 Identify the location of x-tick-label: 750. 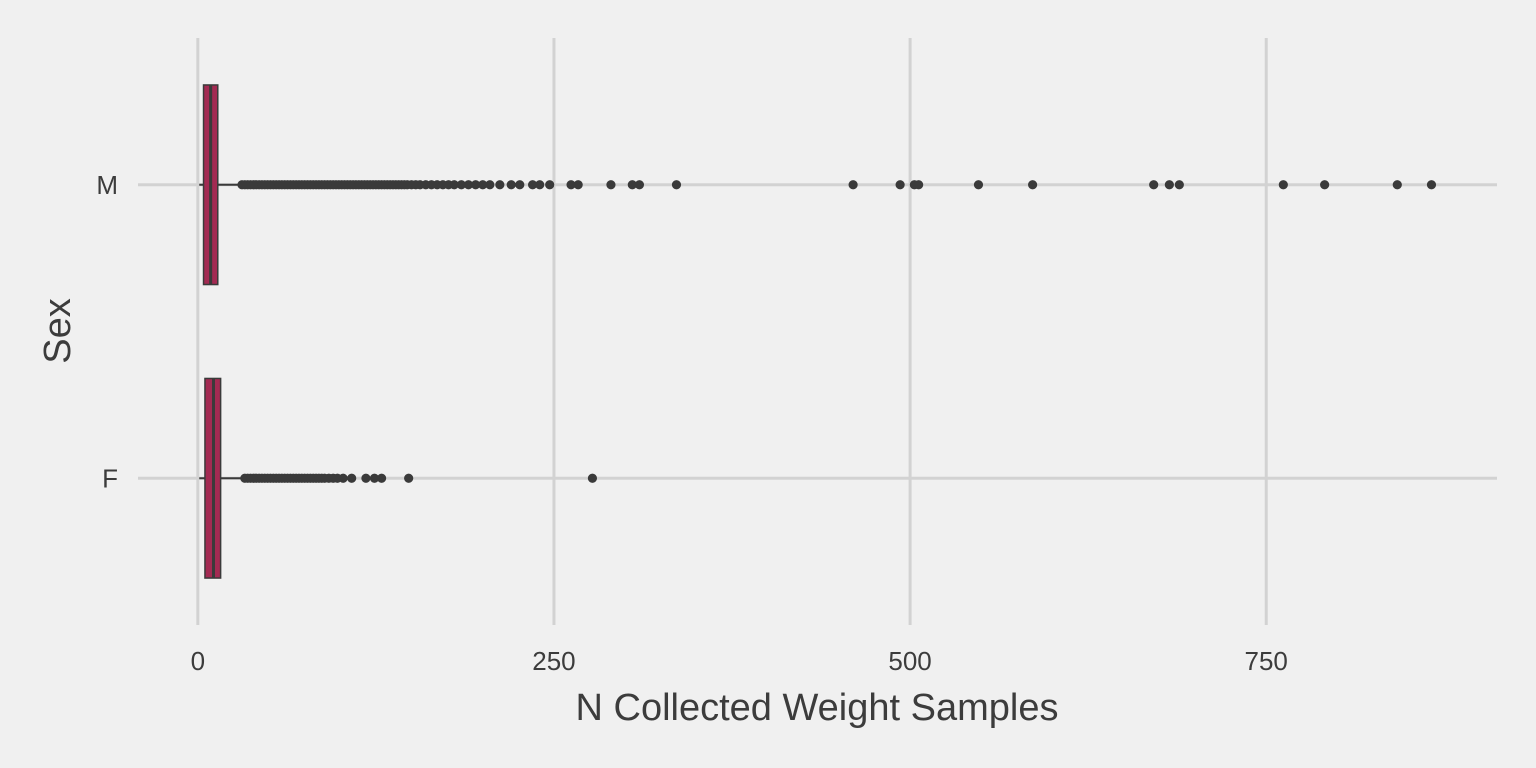
(1266, 661).